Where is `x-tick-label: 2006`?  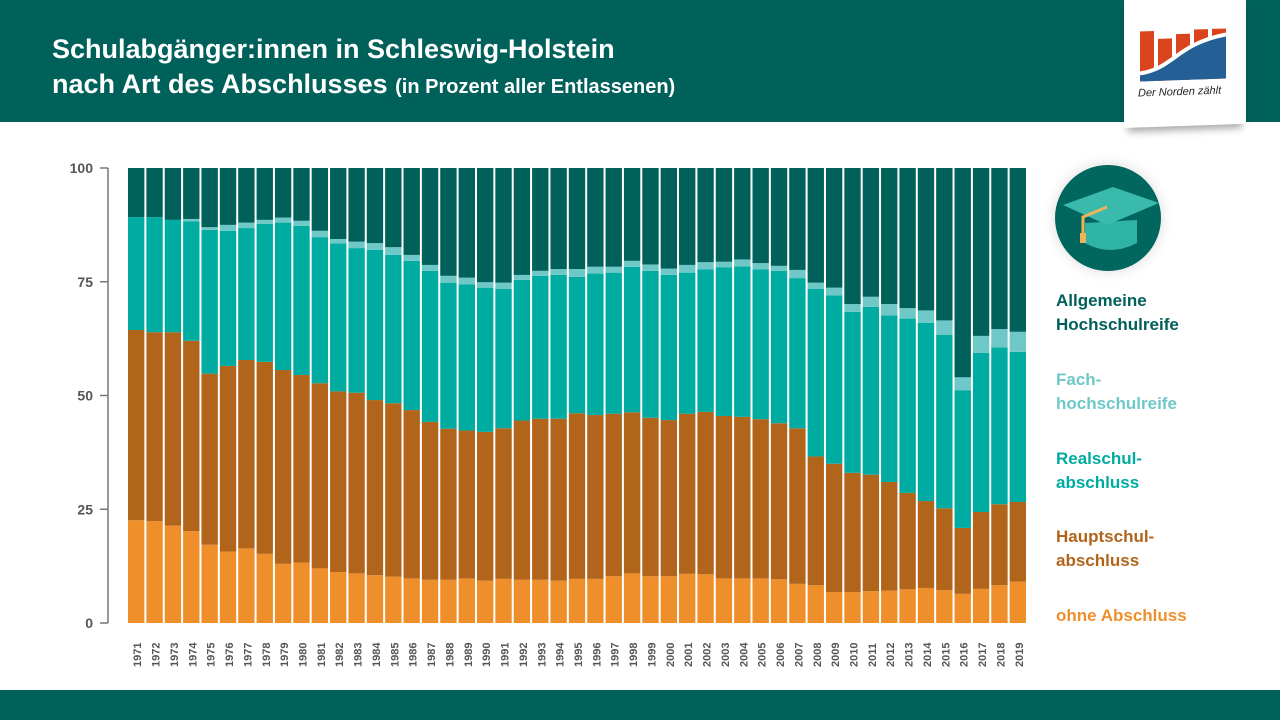
x-tick-label: 2006 is located at coordinates (781, 655).